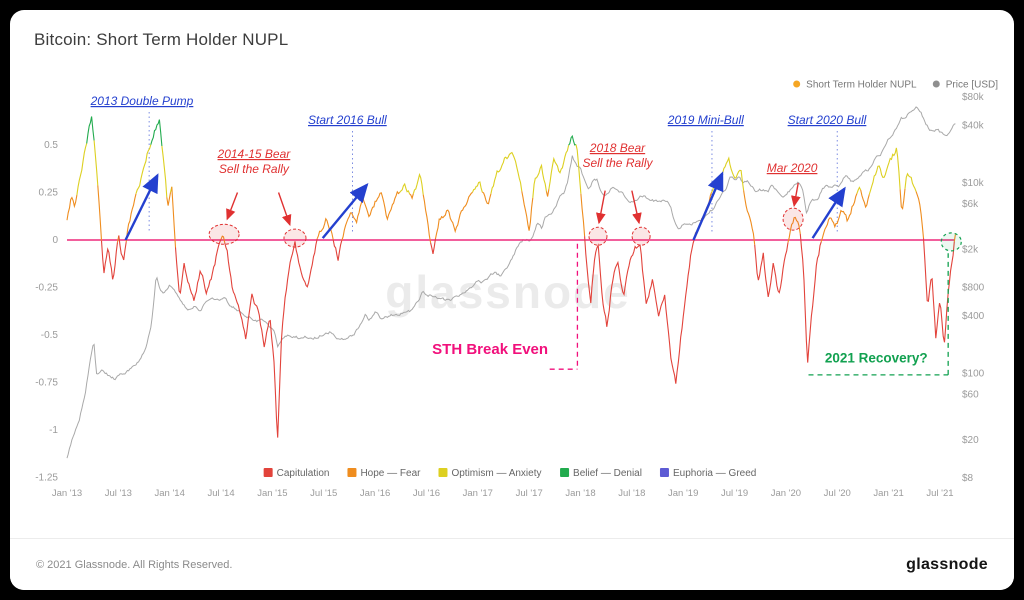  What do you see at coordinates (973, 316) in the screenshot?
I see `svg-text: $400` at bounding box center [973, 316].